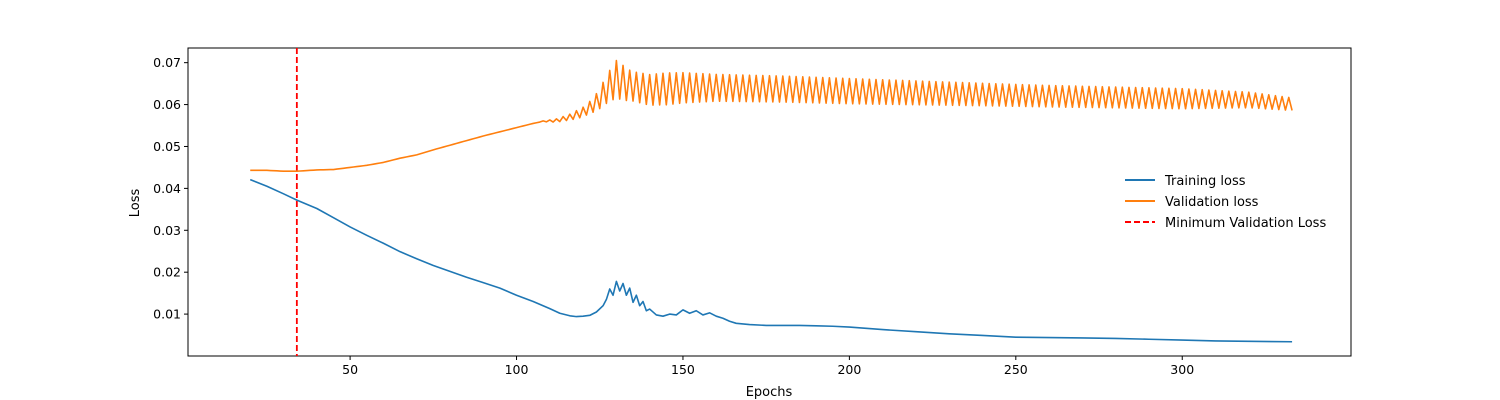 This screenshot has height=400, width=1500. I want to click on x-axis-ticks: 50 100 150 200 250 300, so click(768, 366).